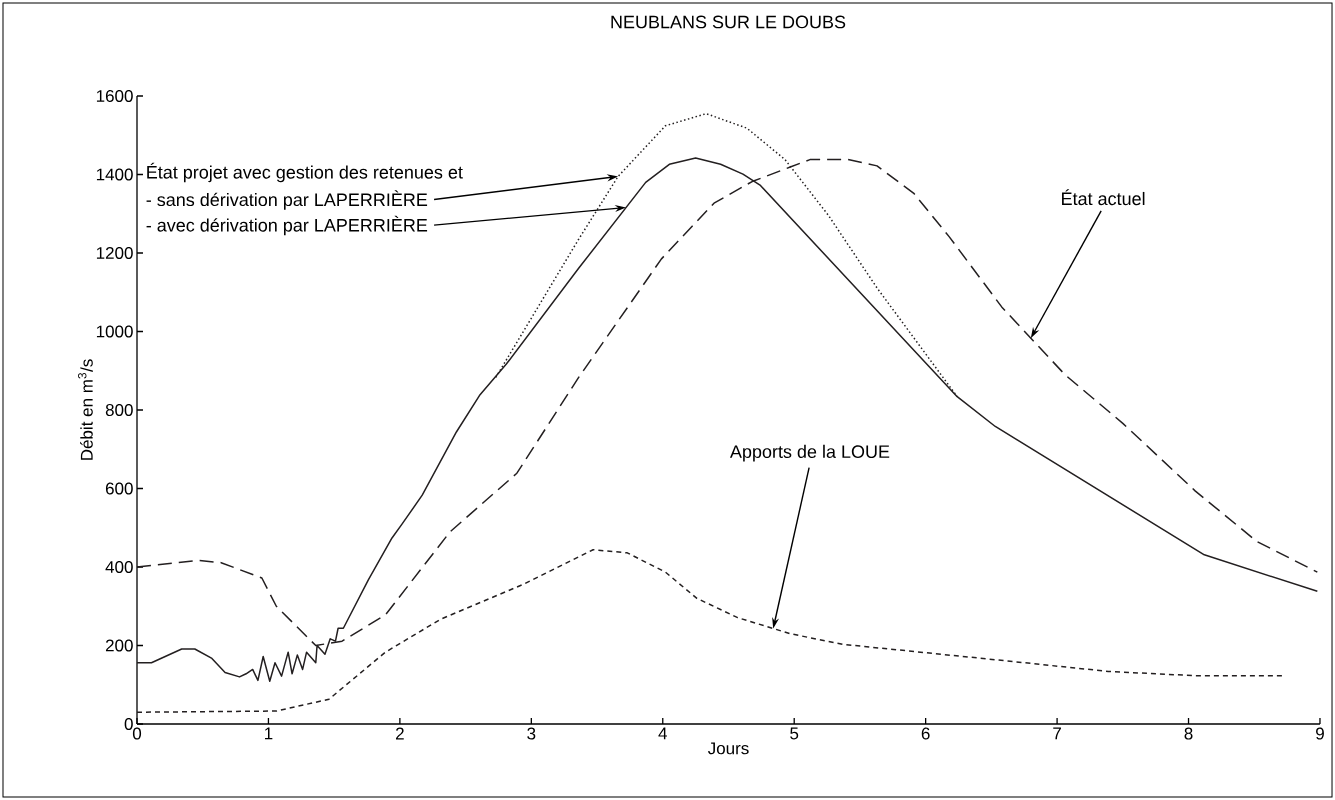  What do you see at coordinates (1320, 733) in the screenshot?
I see `x-tick-label: 9` at bounding box center [1320, 733].